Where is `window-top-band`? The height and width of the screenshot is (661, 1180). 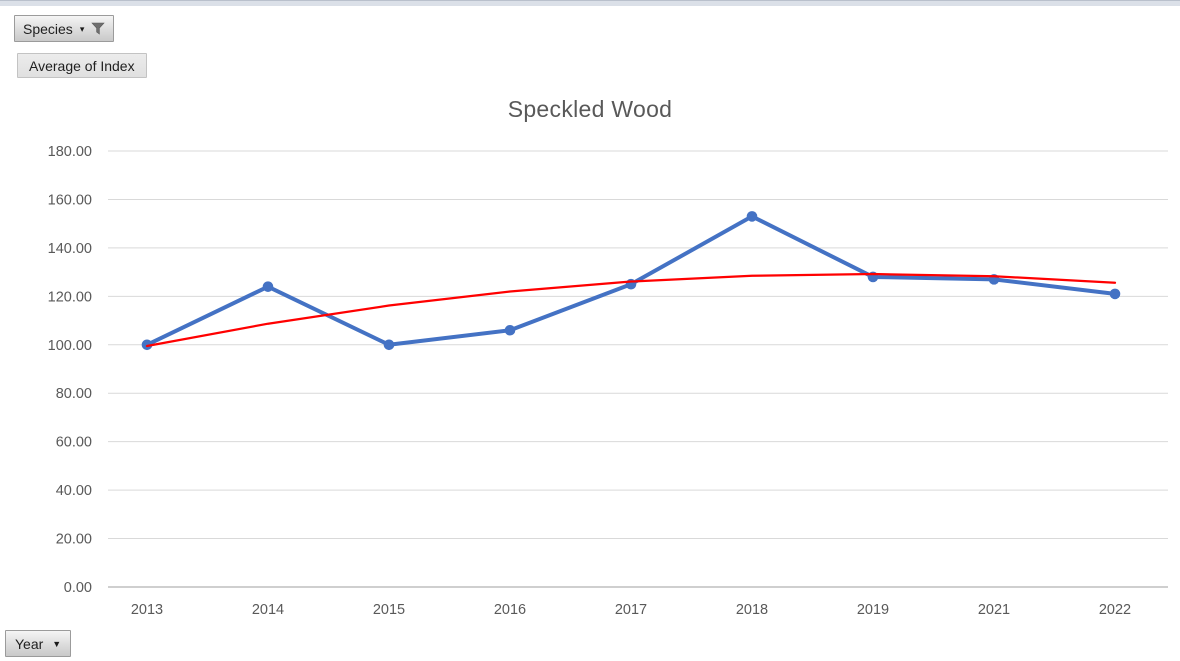
window-top-band is located at coordinates (590, 3).